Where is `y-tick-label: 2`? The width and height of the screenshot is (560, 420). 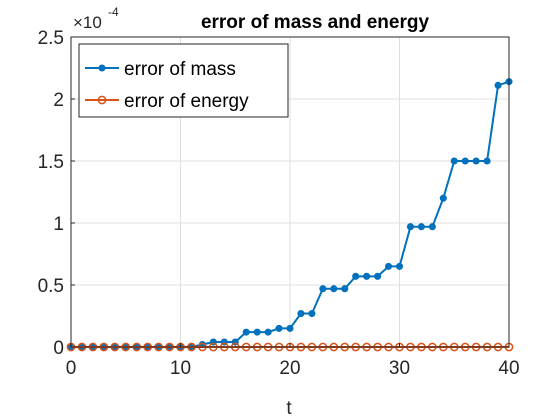
y-tick-label: 2 is located at coordinates (58, 100).